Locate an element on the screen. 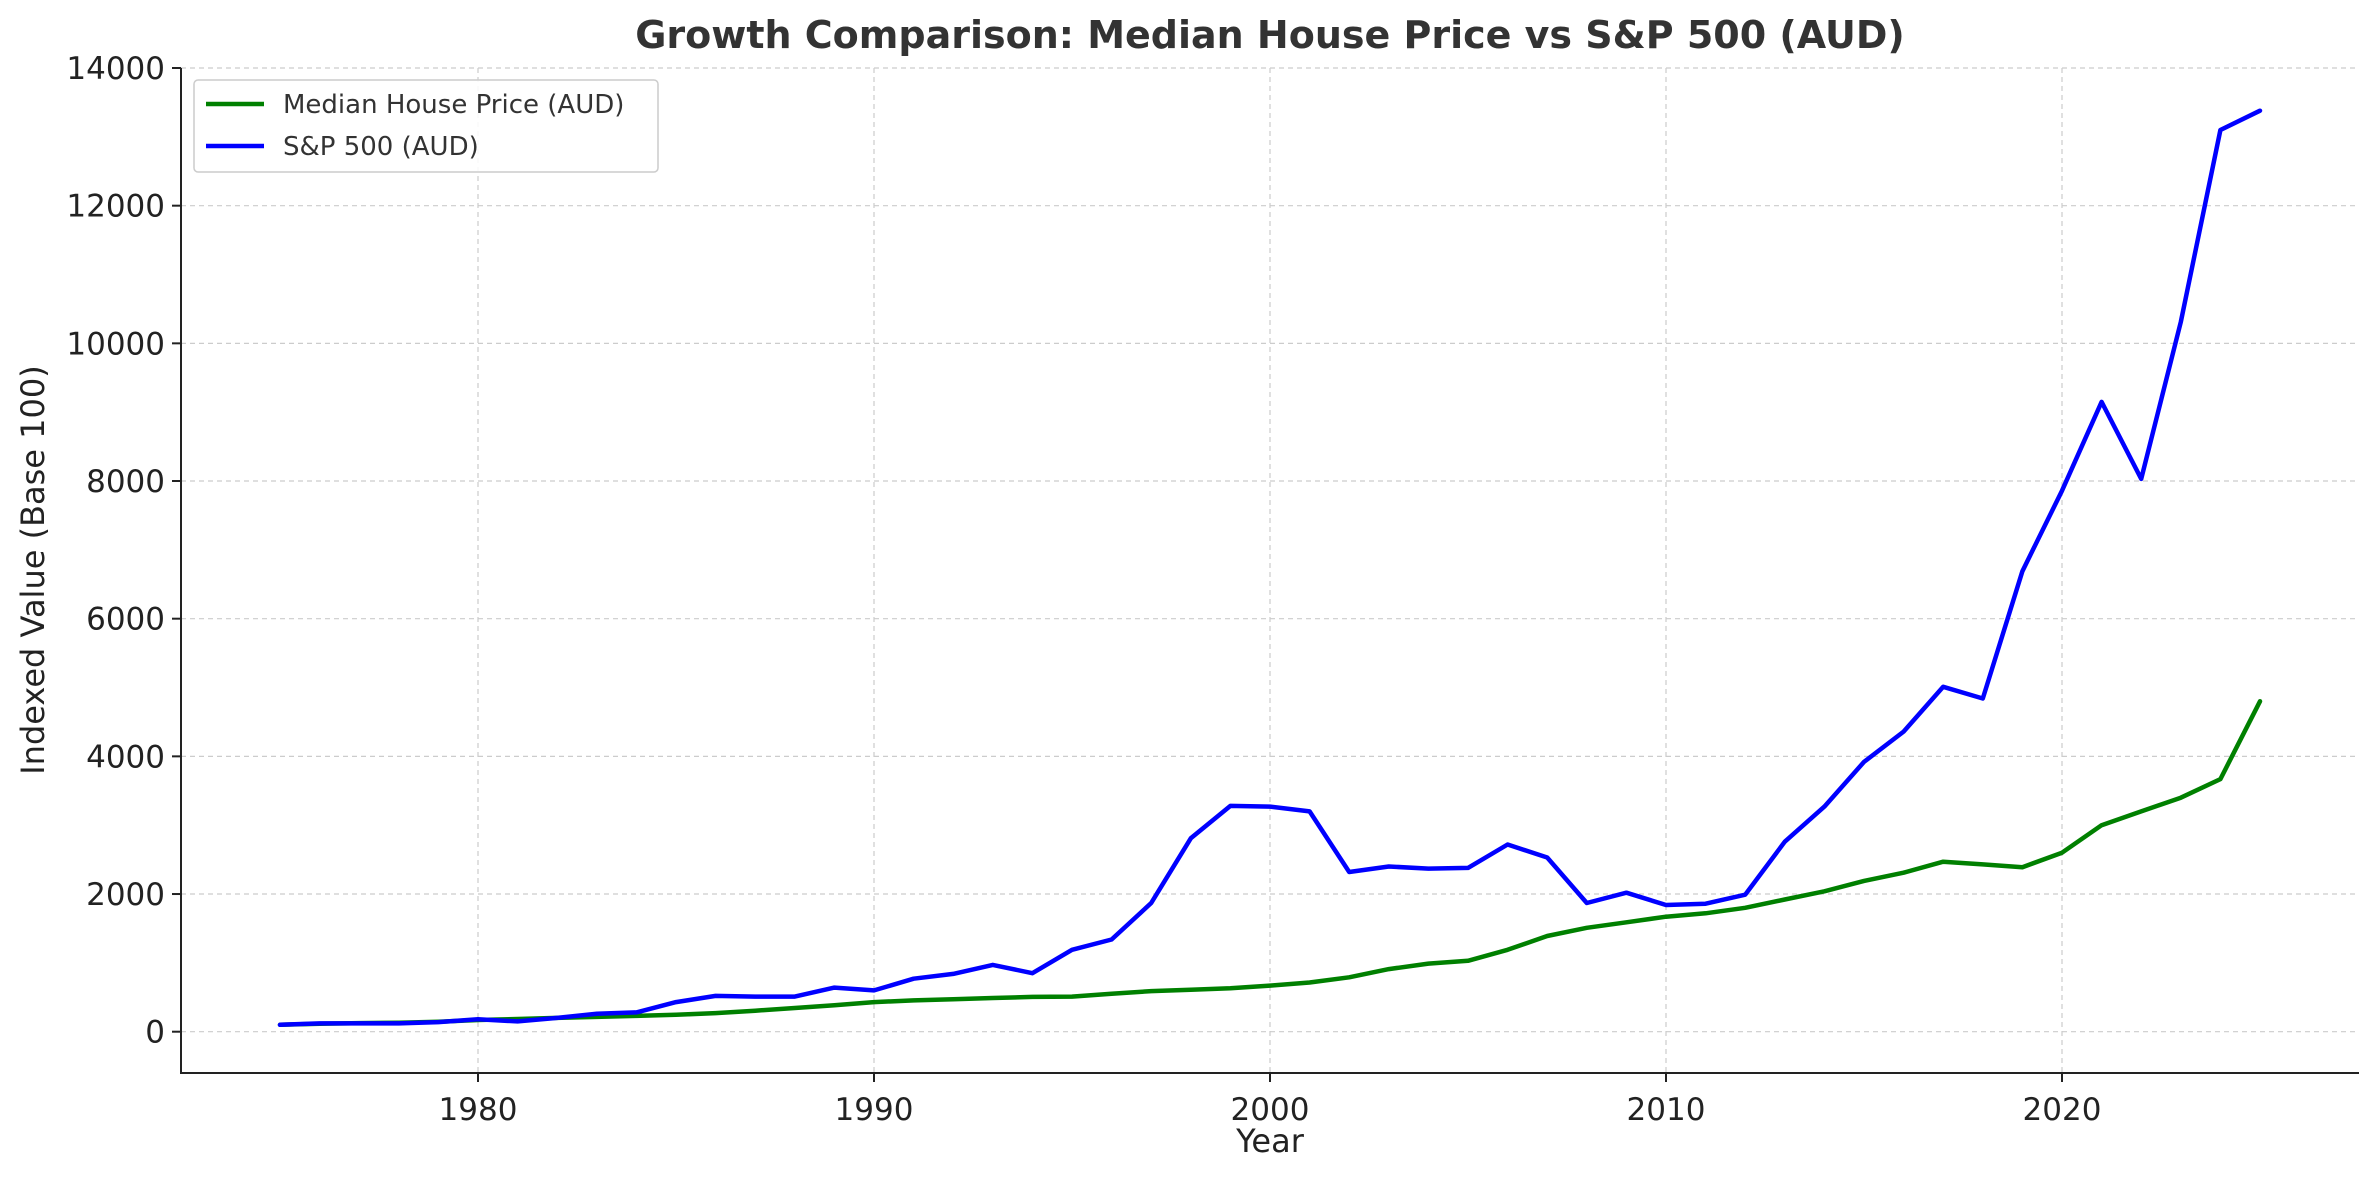 This screenshot has width=2379, height=1180. legend-box is located at coordinates (426, 126).